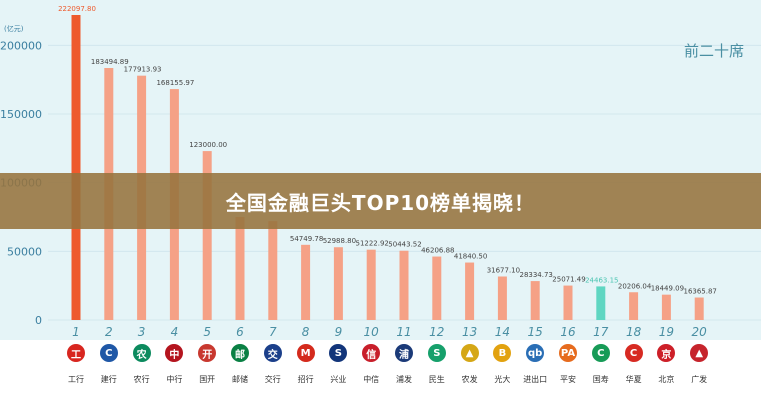  I want to click on bank-logo-icon: B, so click(502, 353).